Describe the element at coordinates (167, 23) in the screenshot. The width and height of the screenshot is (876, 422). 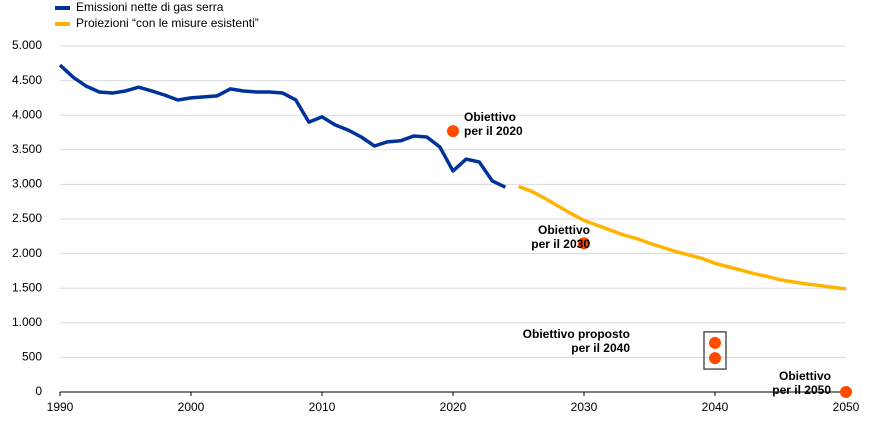
I see `legend-label: Proiezioni “con le misure esistenti”` at that location.